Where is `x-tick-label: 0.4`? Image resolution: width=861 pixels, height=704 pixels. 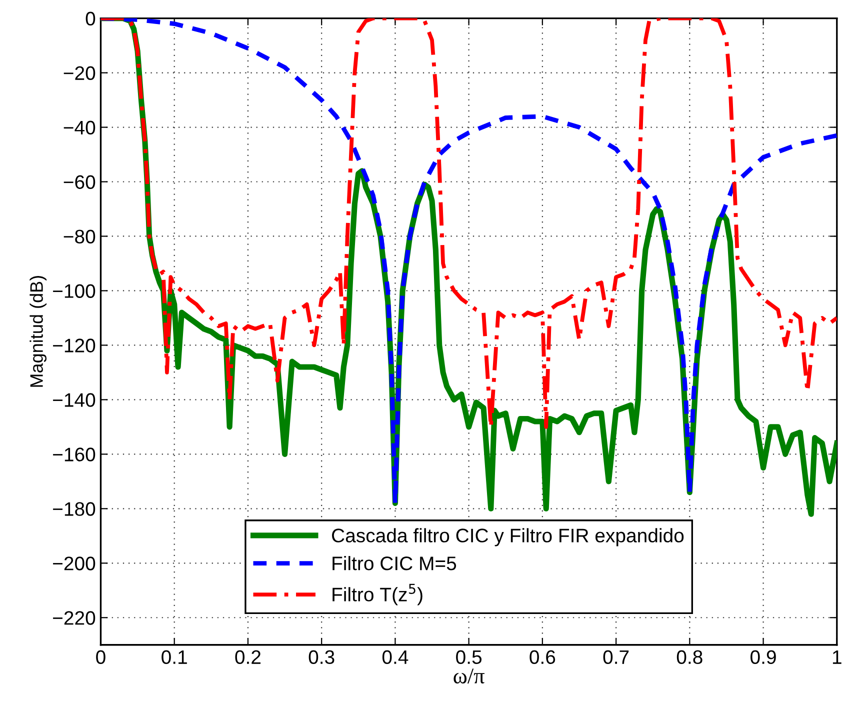 x-tick-label: 0.4 is located at coordinates (395, 657).